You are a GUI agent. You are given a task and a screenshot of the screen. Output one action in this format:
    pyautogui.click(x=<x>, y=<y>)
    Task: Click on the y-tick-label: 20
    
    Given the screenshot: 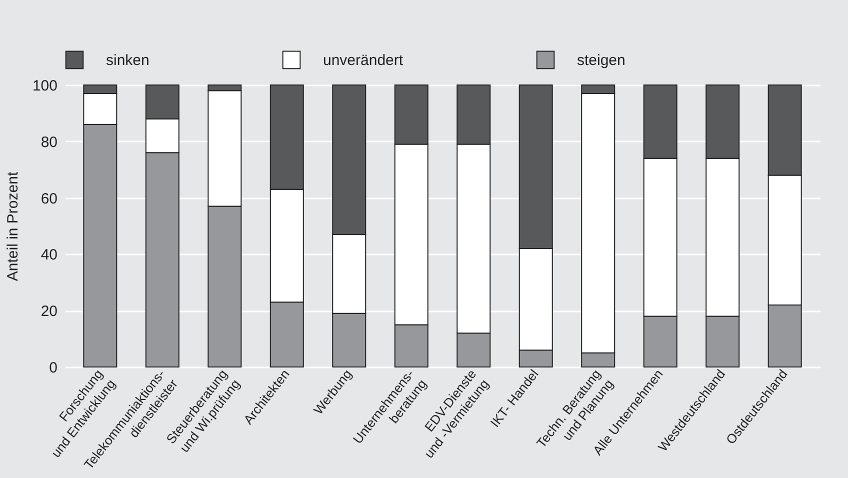 What is the action you would take?
    pyautogui.click(x=49, y=311)
    